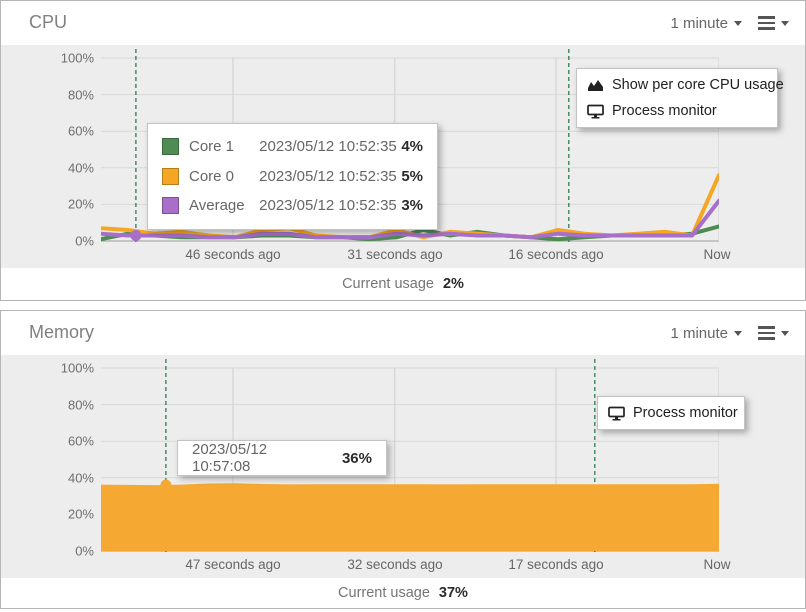 Image resolution: width=806 pixels, height=612 pixels. Describe the element at coordinates (80, 168) in the screenshot. I see `cpu-ytick-40: 40%` at that location.